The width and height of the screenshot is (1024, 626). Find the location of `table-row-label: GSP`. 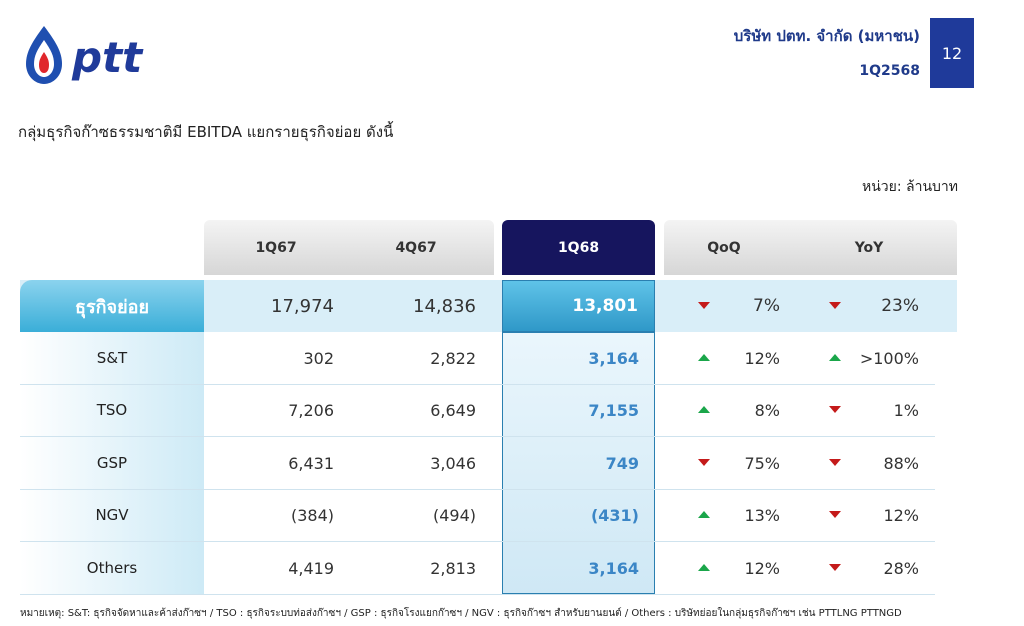

table-row-label: GSP is located at coordinates (112, 463).